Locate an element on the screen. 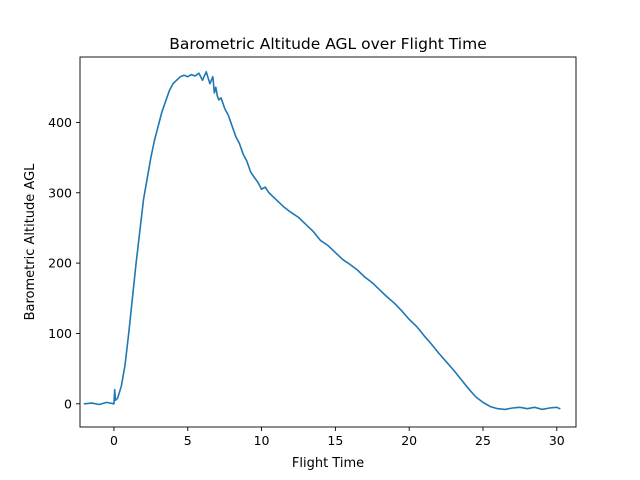 The image size is (640, 480). y-tick-label: 100 is located at coordinates (60, 333).